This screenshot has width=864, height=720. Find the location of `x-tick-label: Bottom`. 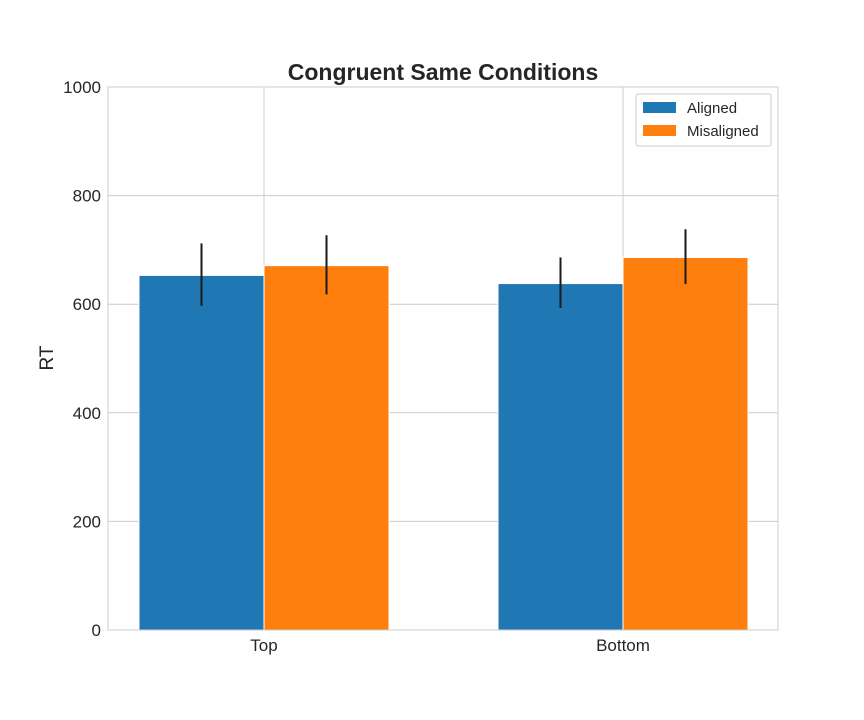

x-tick-label: Bottom is located at coordinates (623, 645).